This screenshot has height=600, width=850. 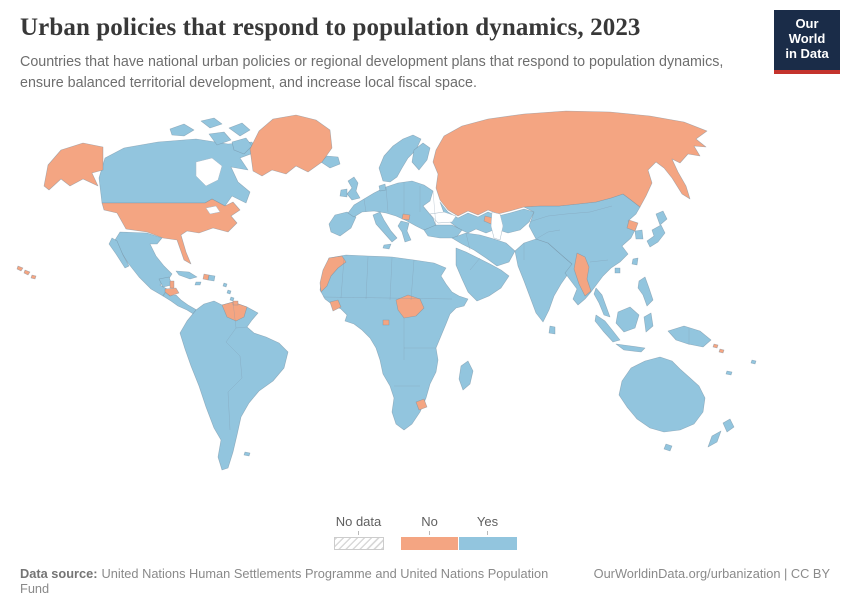 What do you see at coordinates (119, 253) in the screenshot?
I see `country-baja-california` at bounding box center [119, 253].